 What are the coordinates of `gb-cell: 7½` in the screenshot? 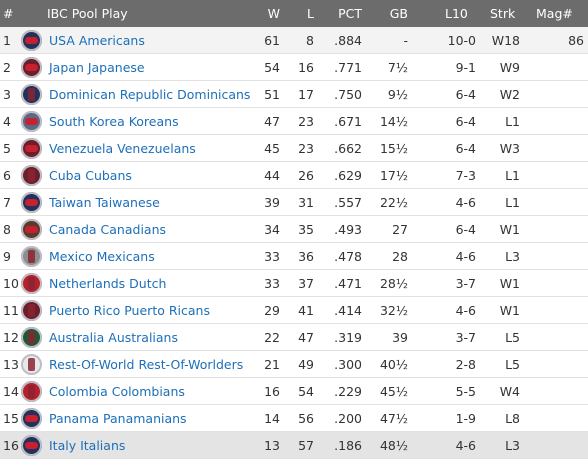 It's located at (397, 67).